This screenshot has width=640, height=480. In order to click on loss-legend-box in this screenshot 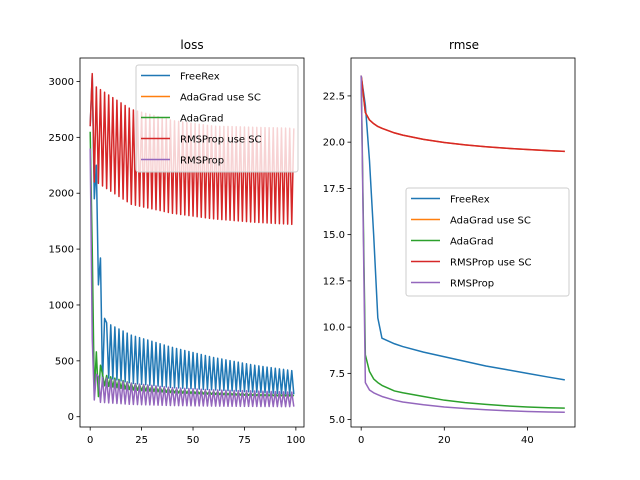, I will do `click(217, 118)`.